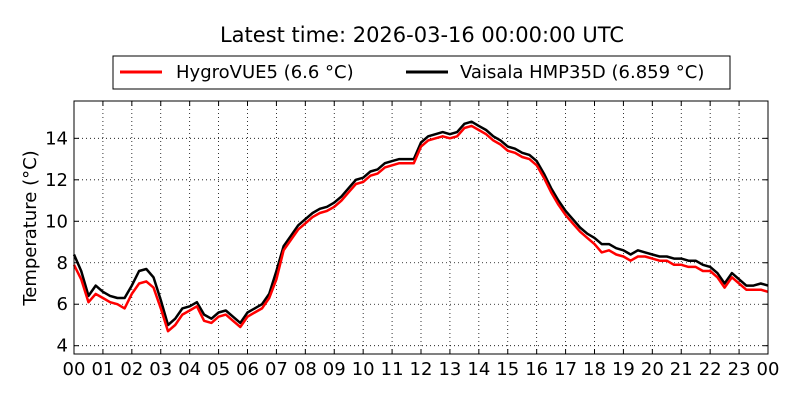 The width and height of the screenshot is (800, 400). What do you see at coordinates (739, 369) in the screenshot?
I see `x-tick-label: 23` at bounding box center [739, 369].